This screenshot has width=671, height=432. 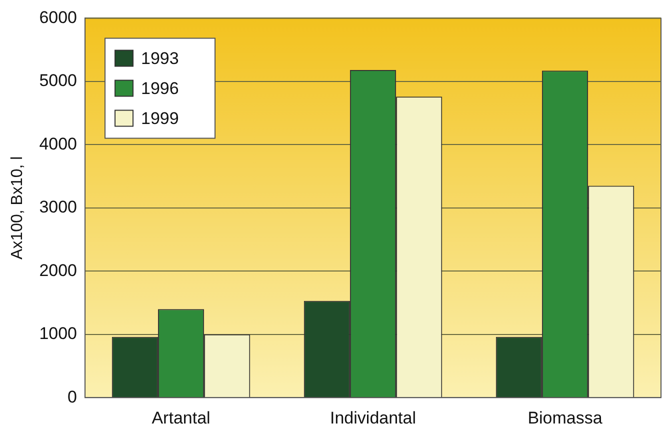 I want to click on y-tick-label: 3000, so click(x=58, y=207).